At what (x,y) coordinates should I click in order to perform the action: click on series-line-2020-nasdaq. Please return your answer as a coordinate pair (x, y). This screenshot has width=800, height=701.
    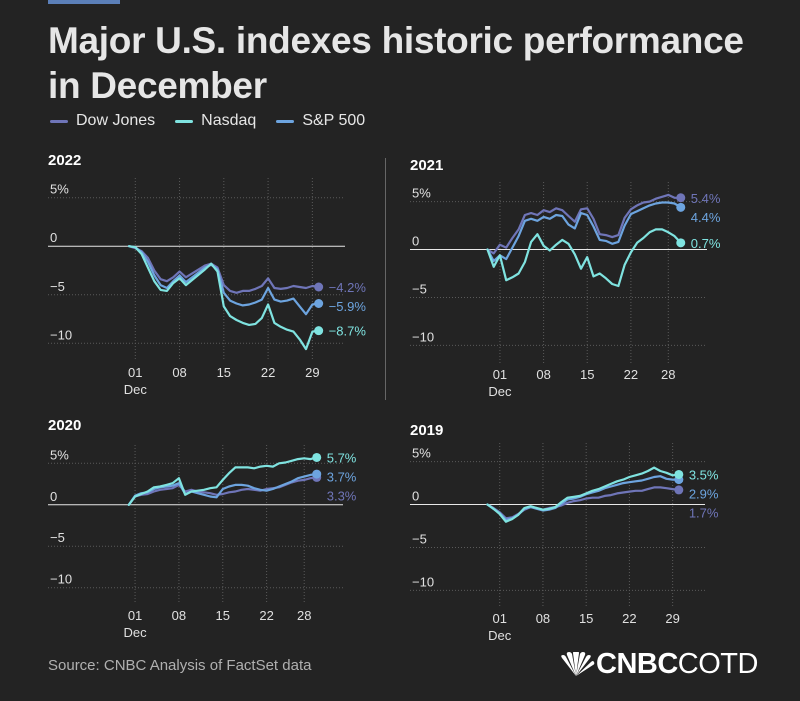
    Looking at the image, I should click on (222, 481).